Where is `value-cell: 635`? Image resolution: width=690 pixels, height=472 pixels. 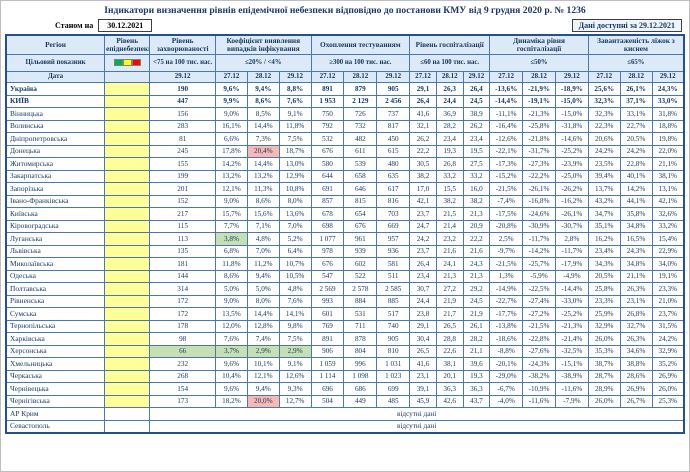 value-cell: 635 is located at coordinates (393, 176).